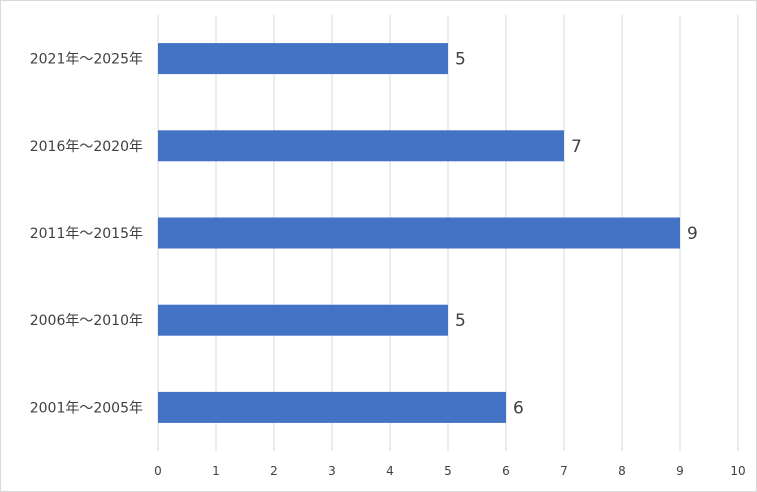 This screenshot has width=757, height=492. I want to click on x-tick-label: 1, so click(216, 471).